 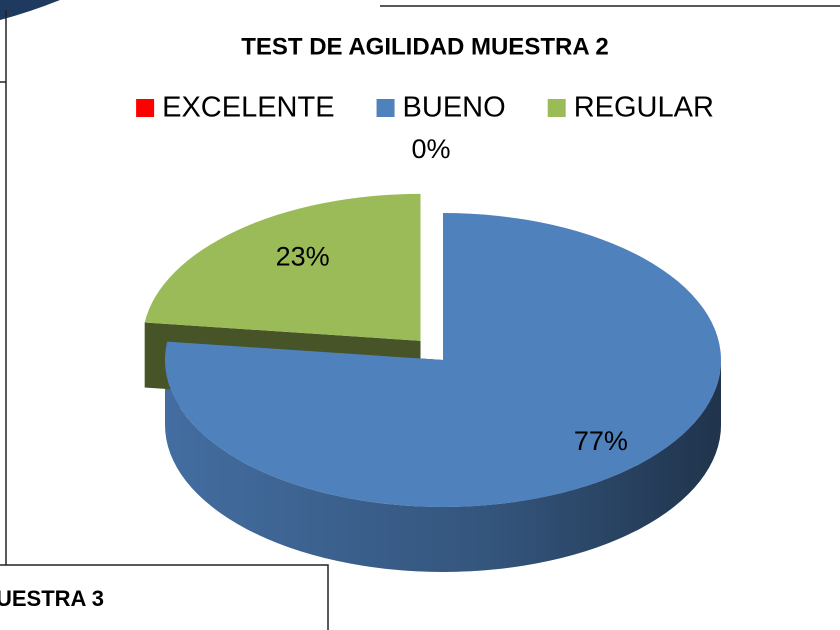 I want to click on caption-box, so click(x=164, y=597).